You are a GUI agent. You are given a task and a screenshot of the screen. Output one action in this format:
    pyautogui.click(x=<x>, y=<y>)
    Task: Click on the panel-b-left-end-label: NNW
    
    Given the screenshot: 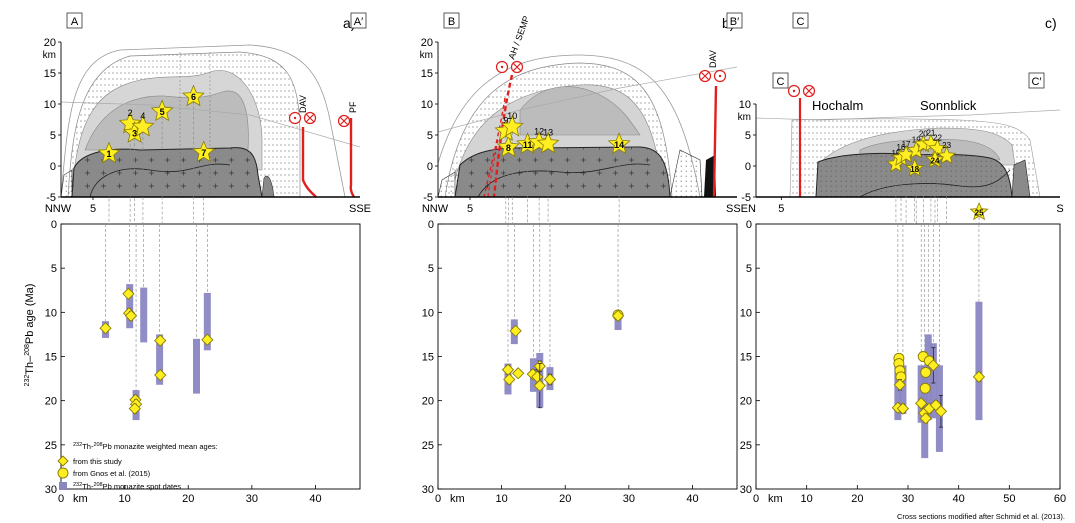 What is the action you would take?
    pyautogui.click(x=435, y=209)
    